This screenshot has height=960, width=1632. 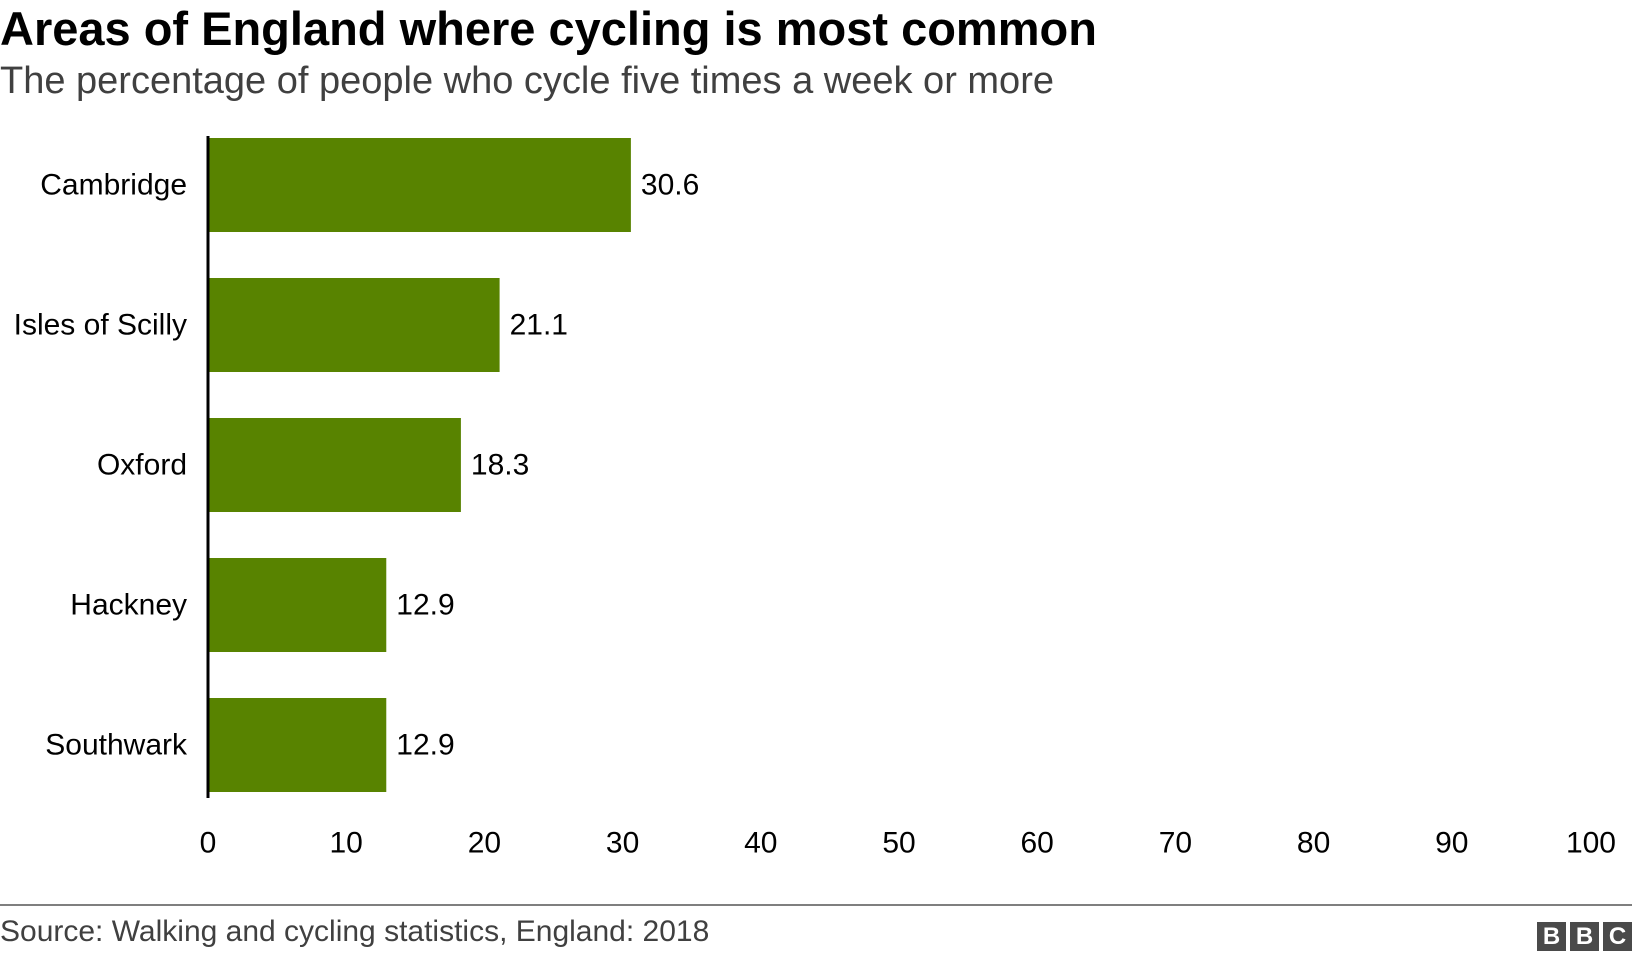 What do you see at coordinates (1313, 843) in the screenshot?
I see `x-tick-label-8: 80` at bounding box center [1313, 843].